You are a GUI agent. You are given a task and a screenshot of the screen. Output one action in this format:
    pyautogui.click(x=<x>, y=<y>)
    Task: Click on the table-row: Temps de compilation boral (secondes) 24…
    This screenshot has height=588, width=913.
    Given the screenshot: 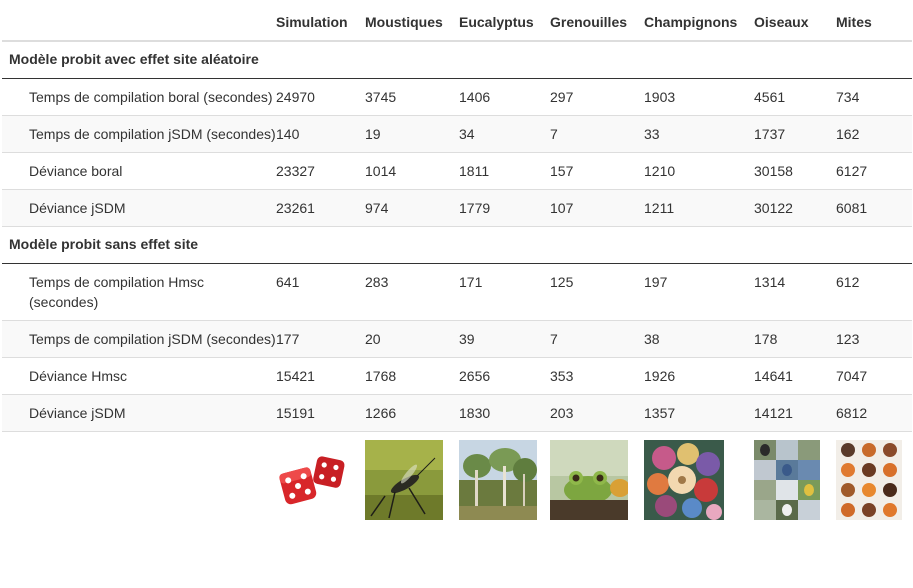 What is the action you would take?
    pyautogui.click(x=457, y=97)
    